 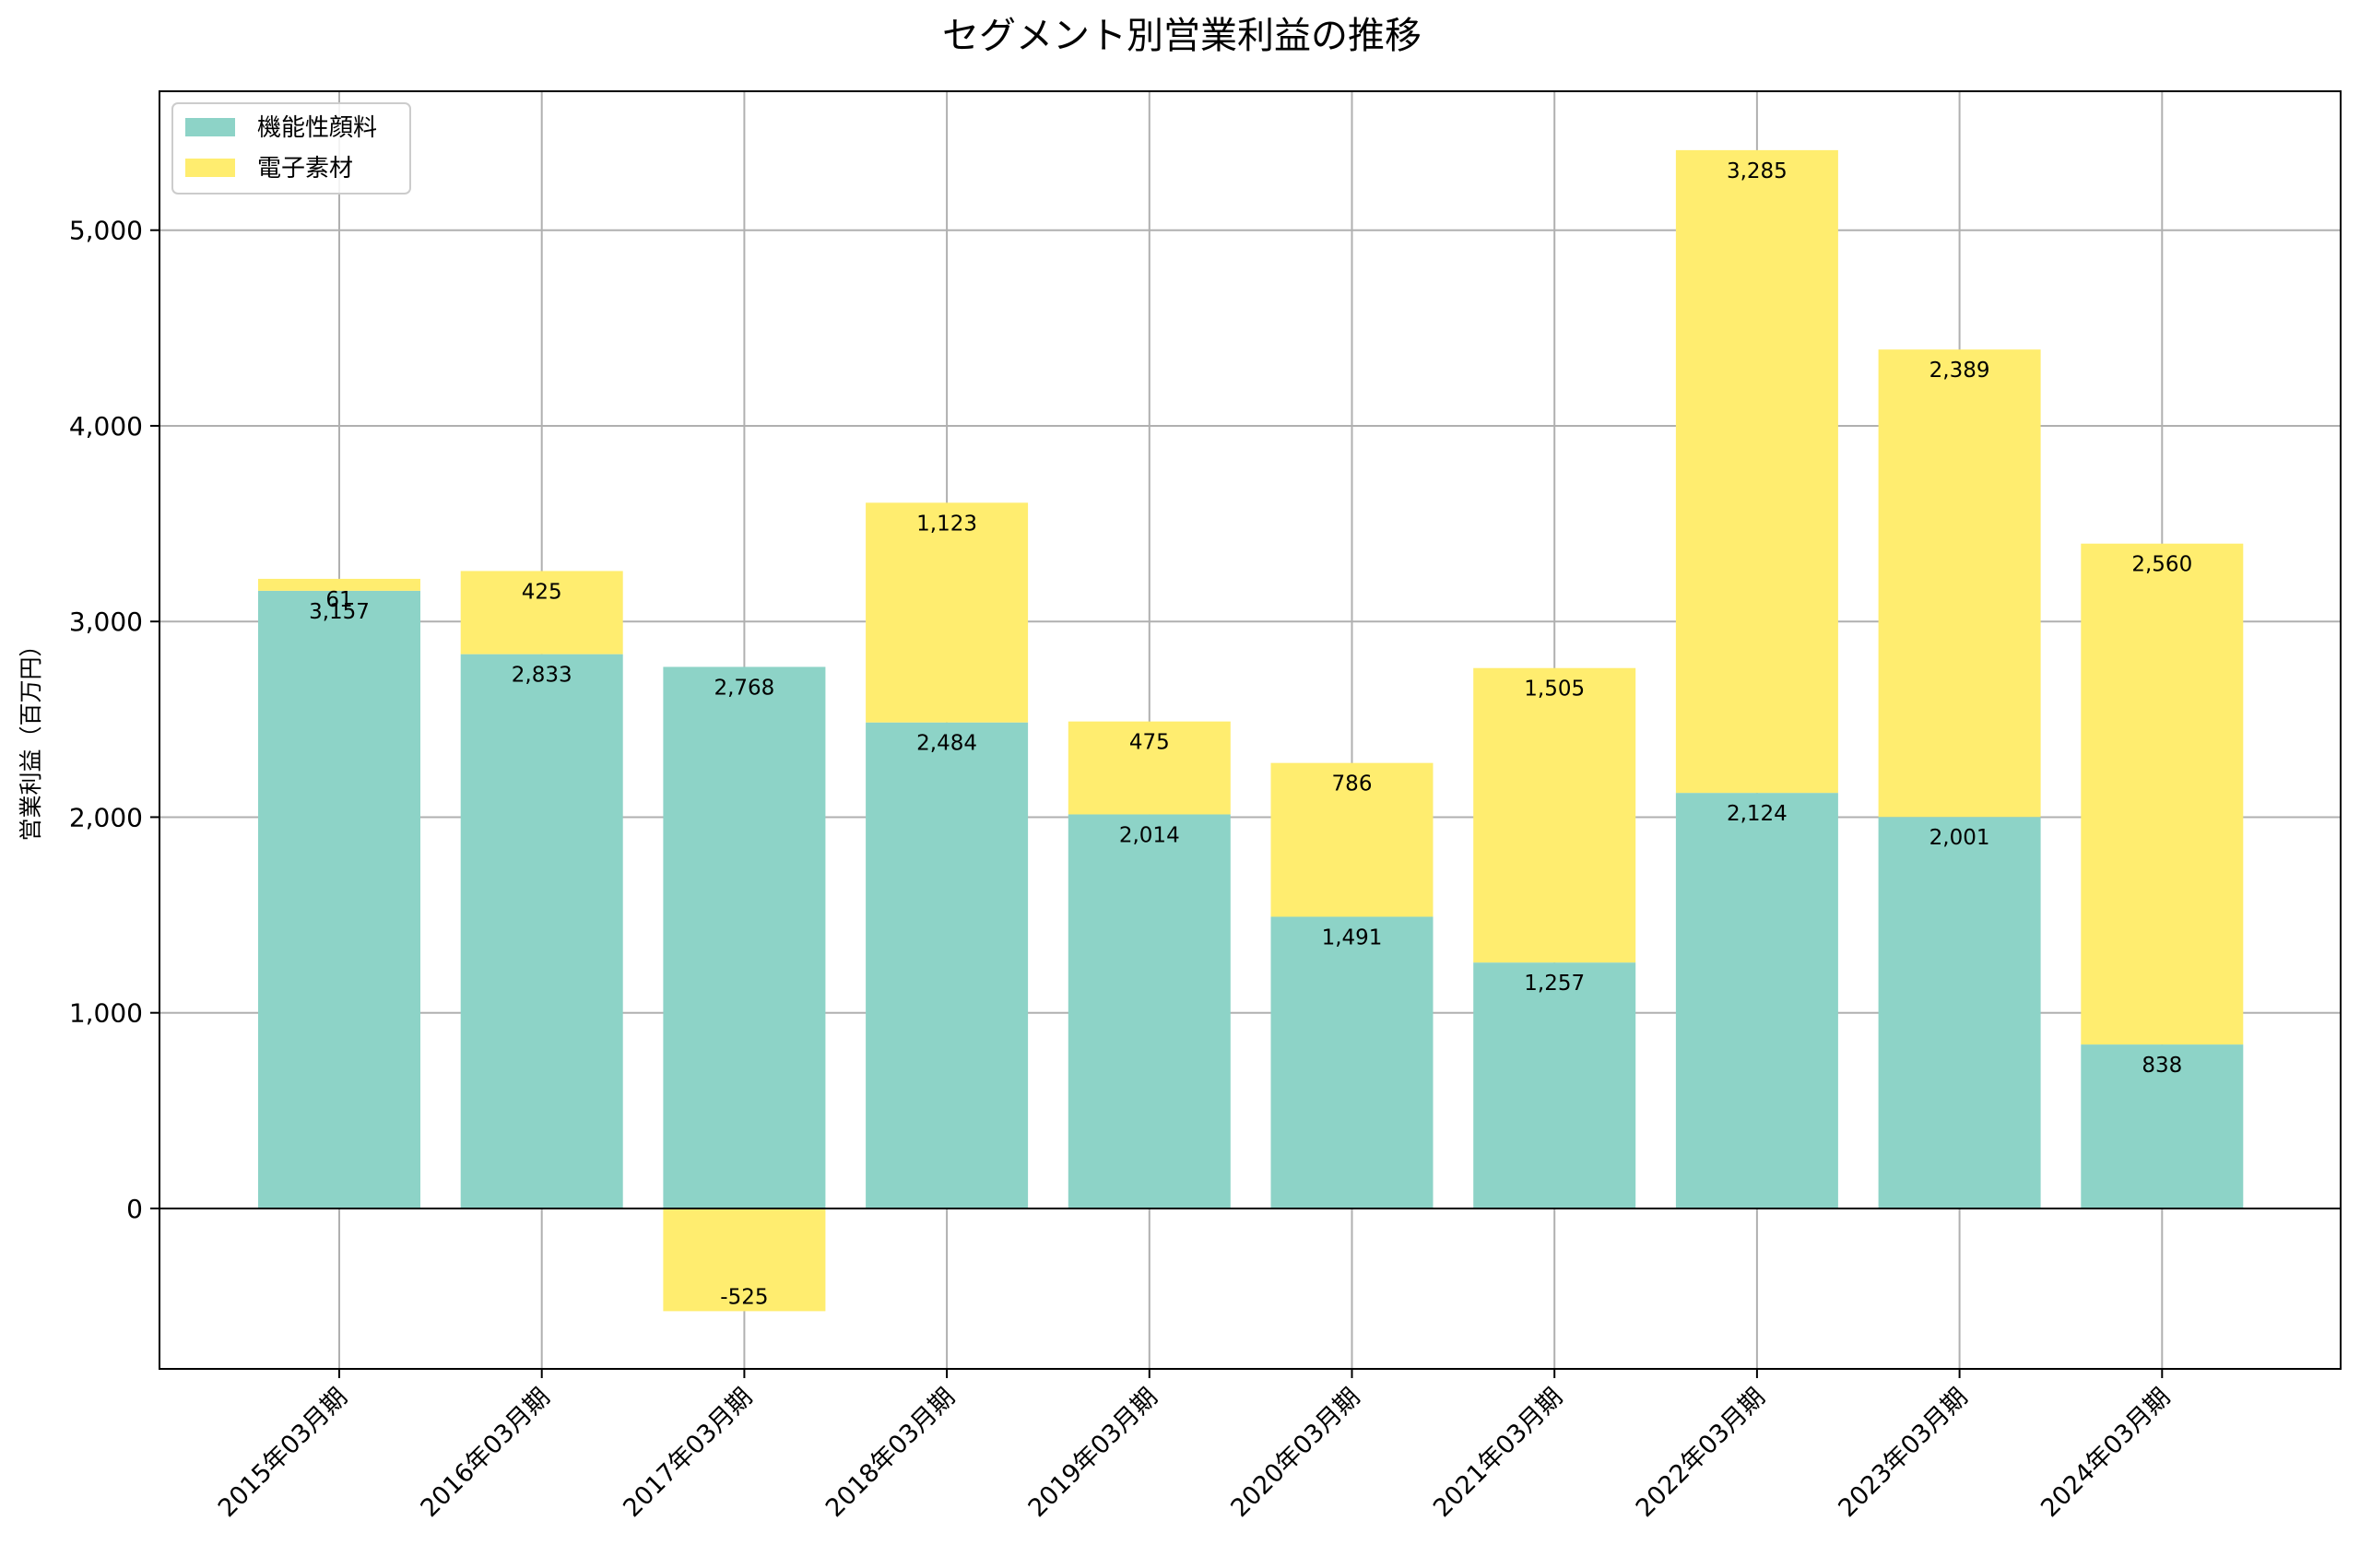 What do you see at coordinates (1554, 984) in the screenshot?
I see `data-label: 1,257` at bounding box center [1554, 984].